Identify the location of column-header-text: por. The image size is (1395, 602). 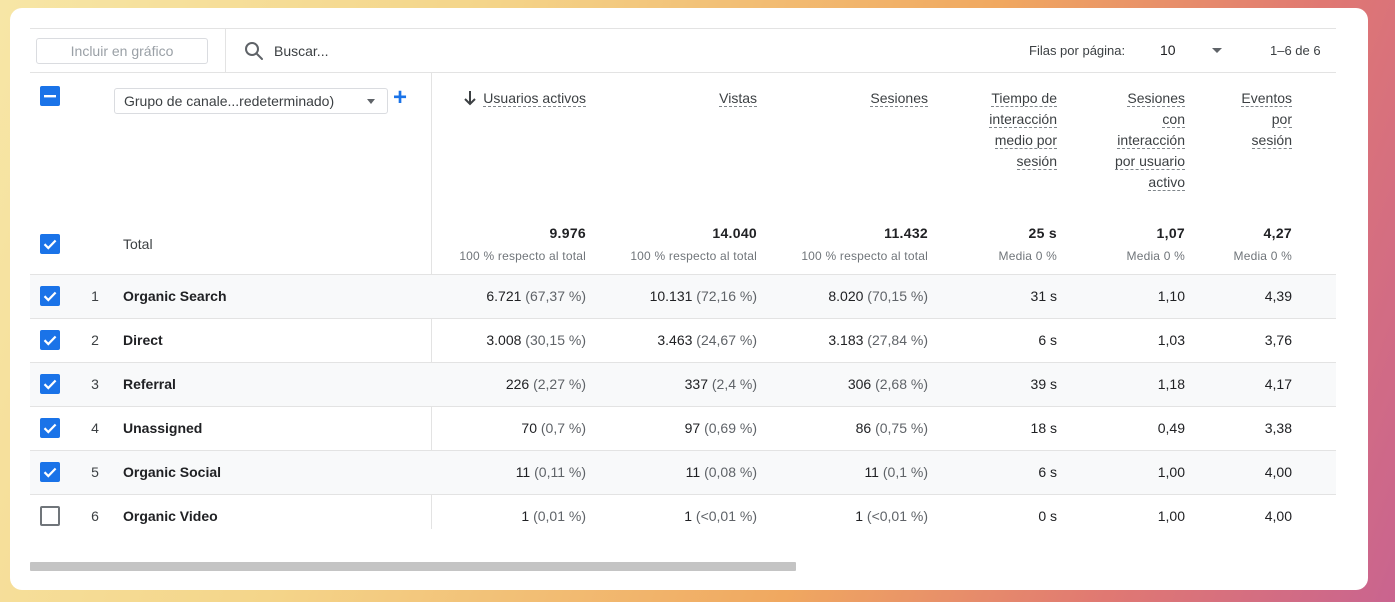
(1281, 119).